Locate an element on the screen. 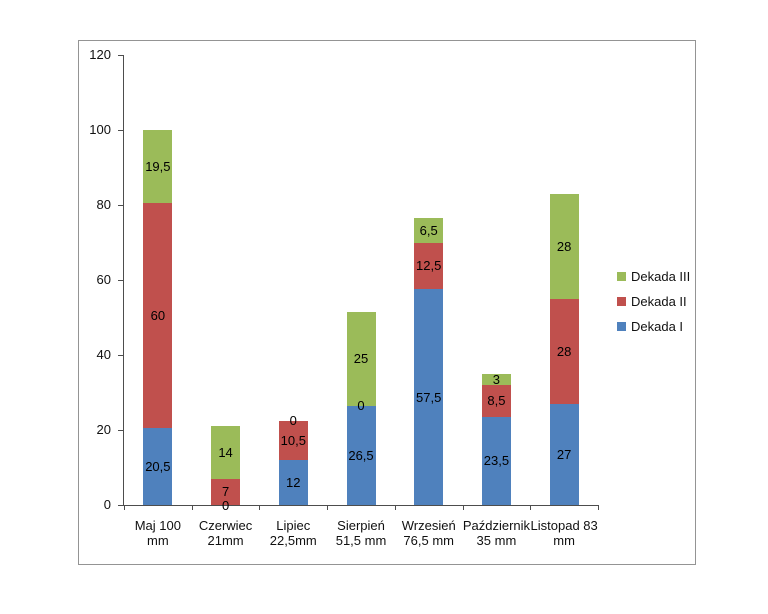 The height and width of the screenshot is (614, 768). legend-label: Dekada II is located at coordinates (659, 301).